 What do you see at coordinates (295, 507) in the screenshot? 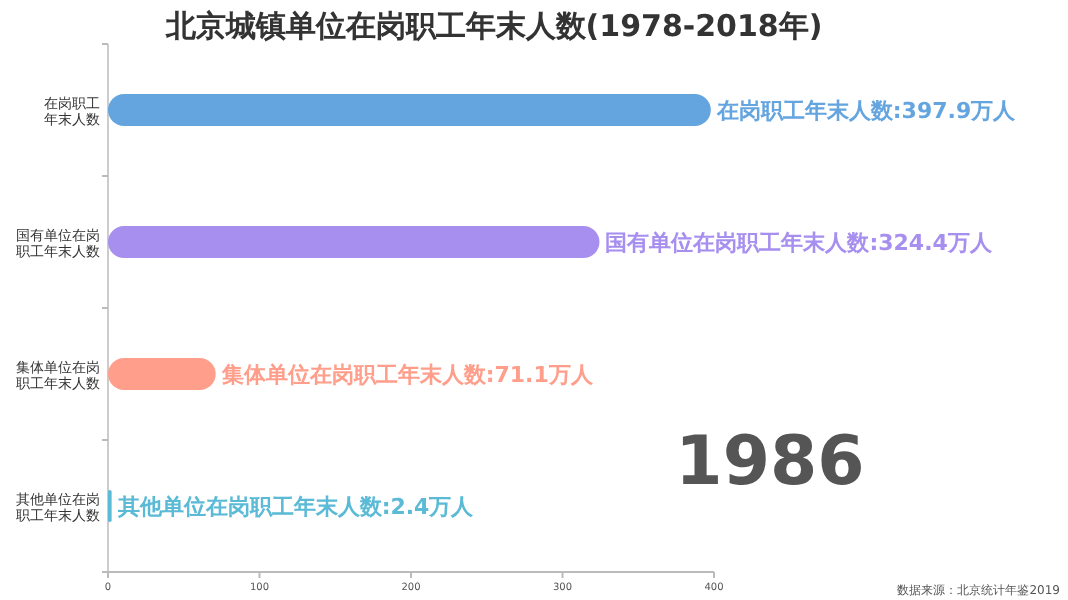
I see `data-label: 其他单位在岗职工年末人数:2.4万人` at bounding box center [295, 507].